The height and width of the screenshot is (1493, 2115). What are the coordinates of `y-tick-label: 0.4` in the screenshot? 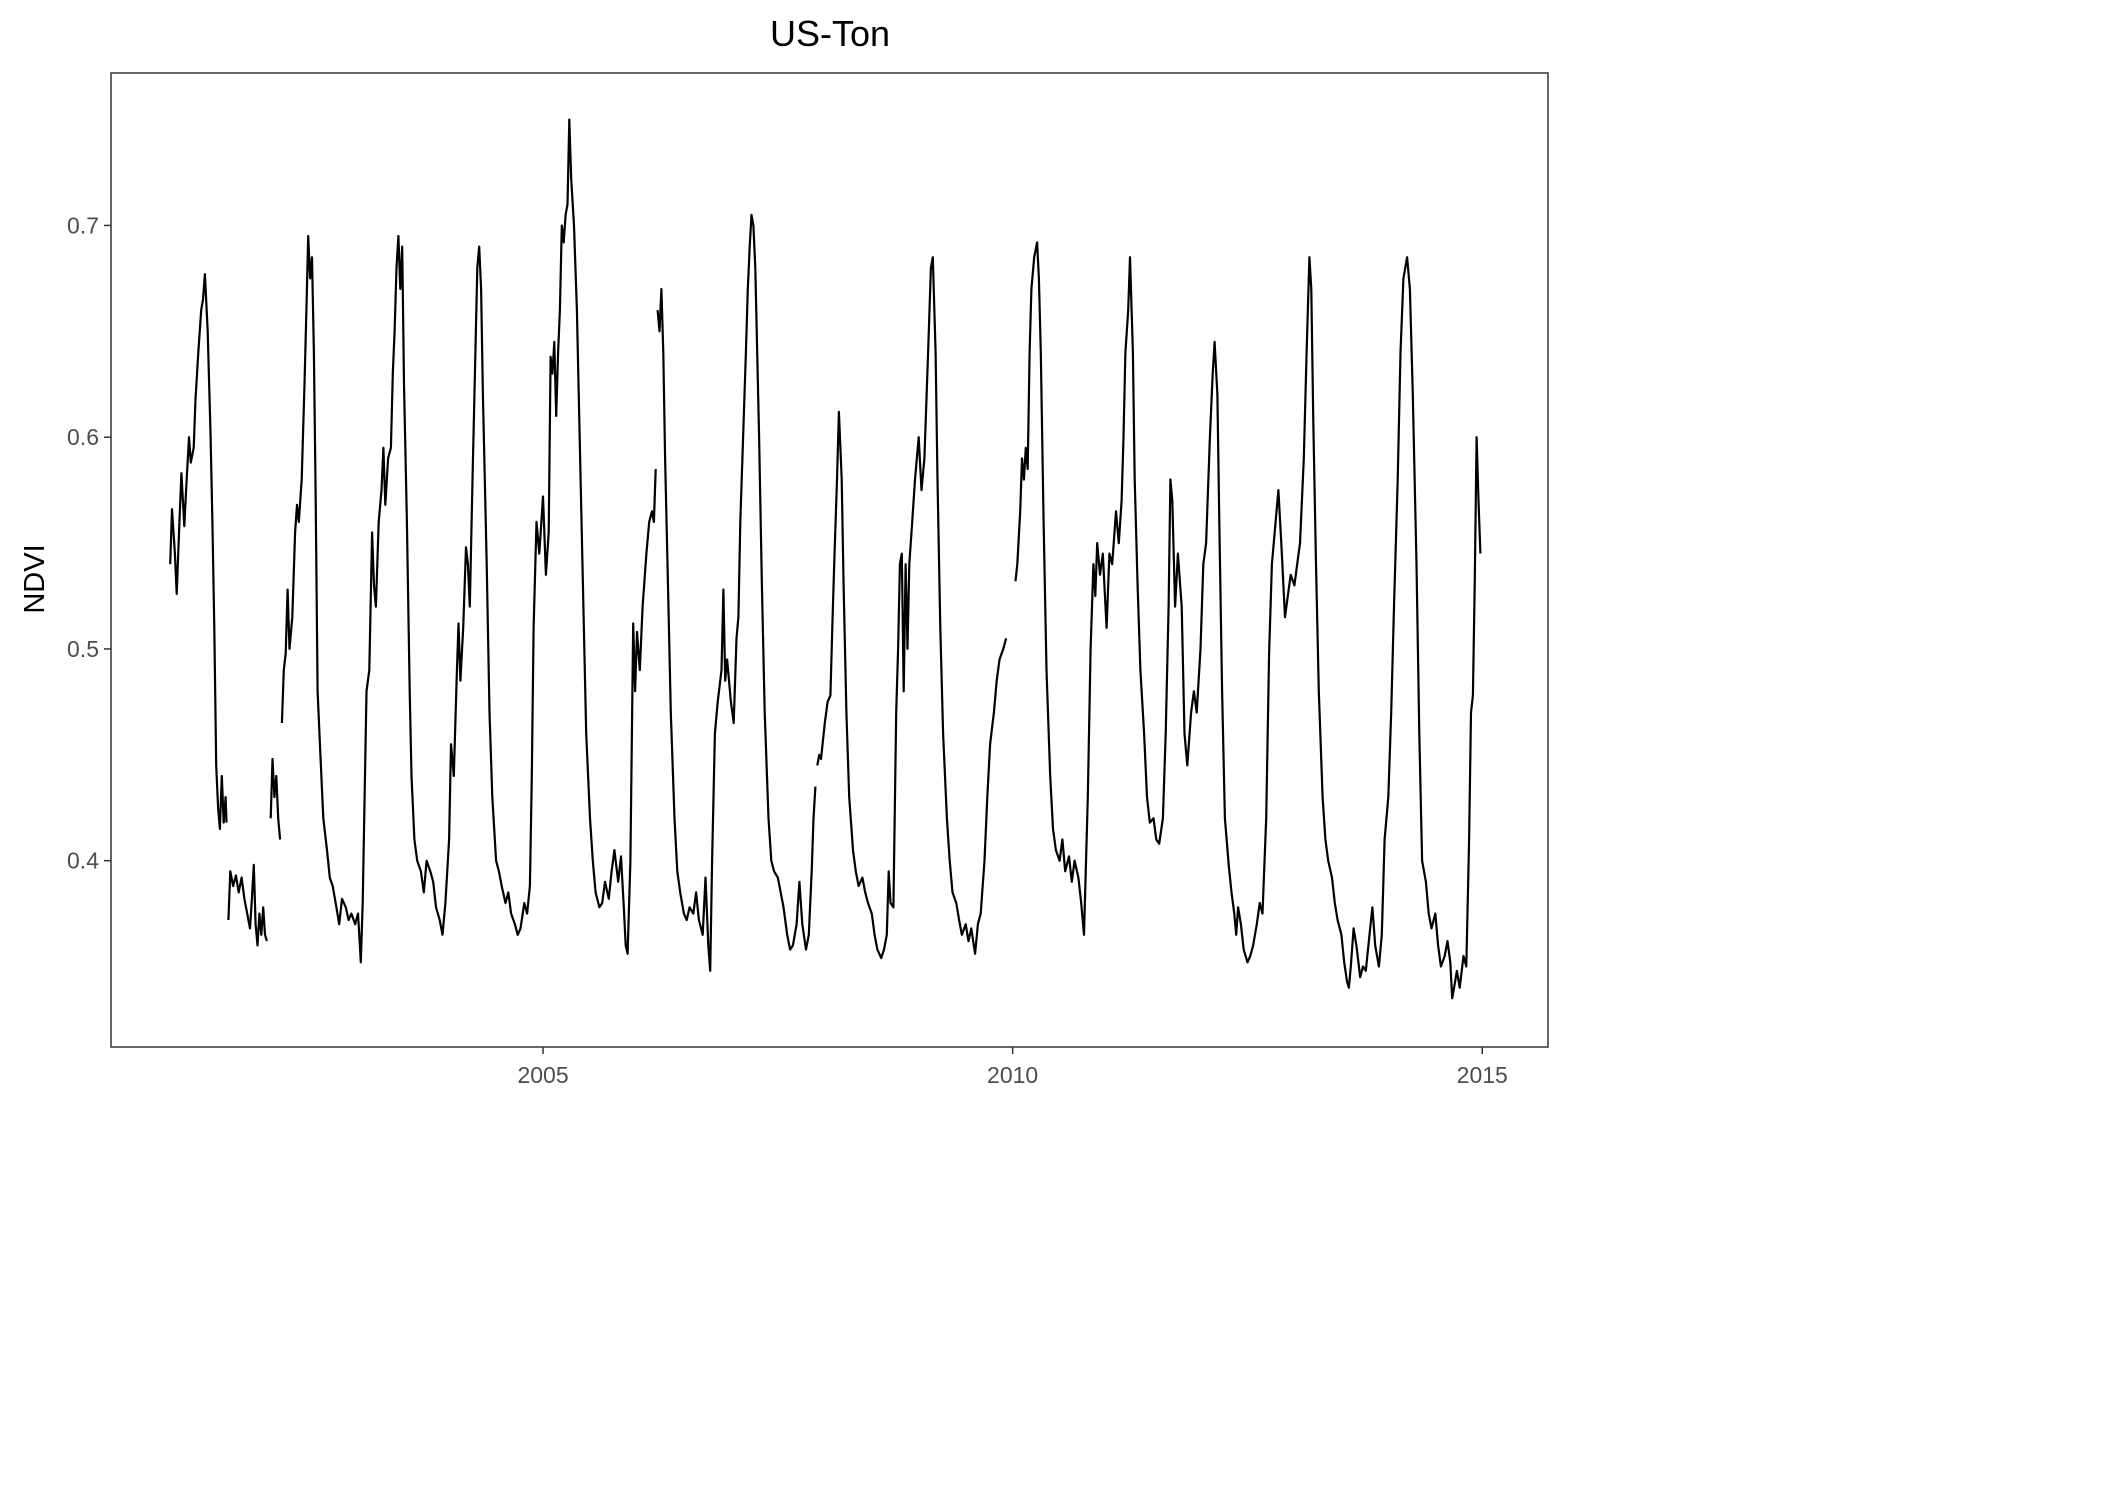 It's located at (83, 861).